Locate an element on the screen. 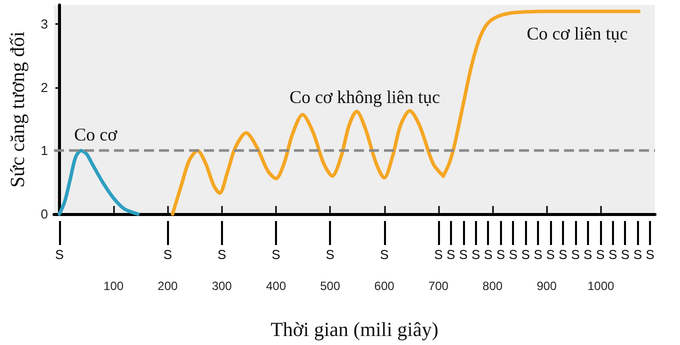 This screenshot has height=345, width=680. x-tick-label: 600 is located at coordinates (384, 286).